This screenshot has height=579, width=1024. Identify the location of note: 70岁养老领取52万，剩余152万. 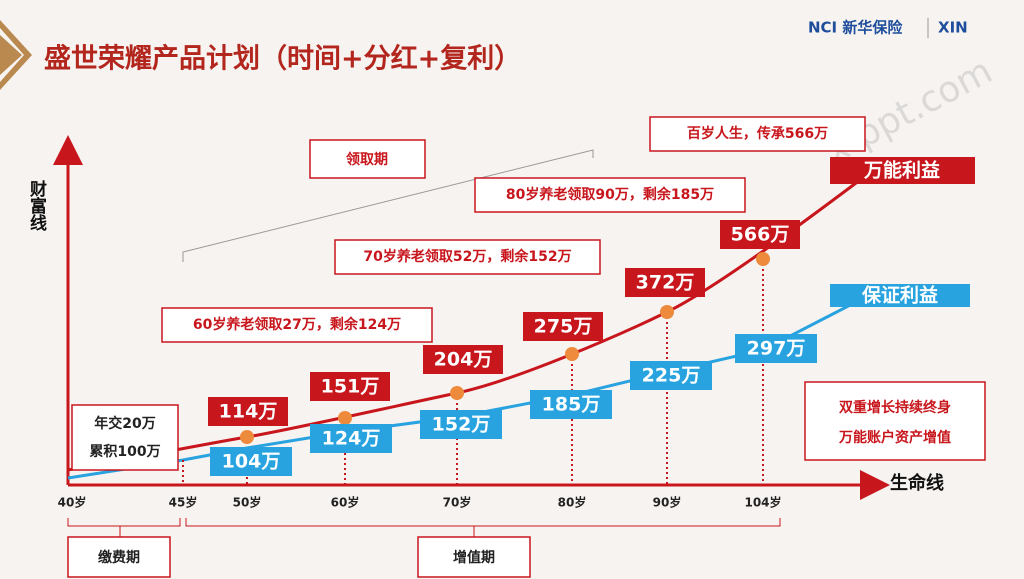
(467, 256).